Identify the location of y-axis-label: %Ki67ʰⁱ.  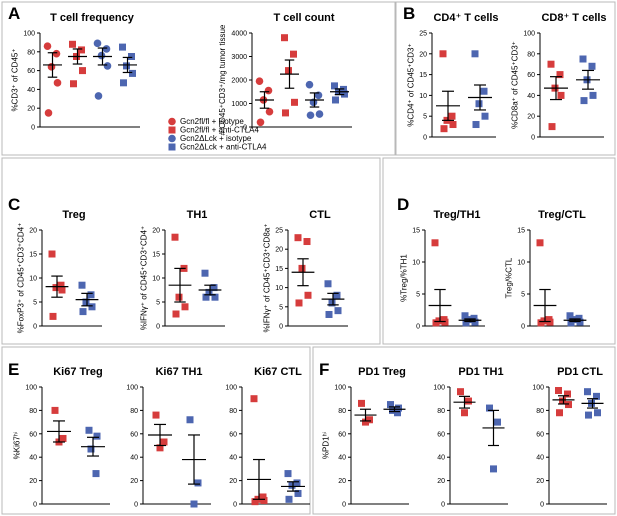
(16, 446).